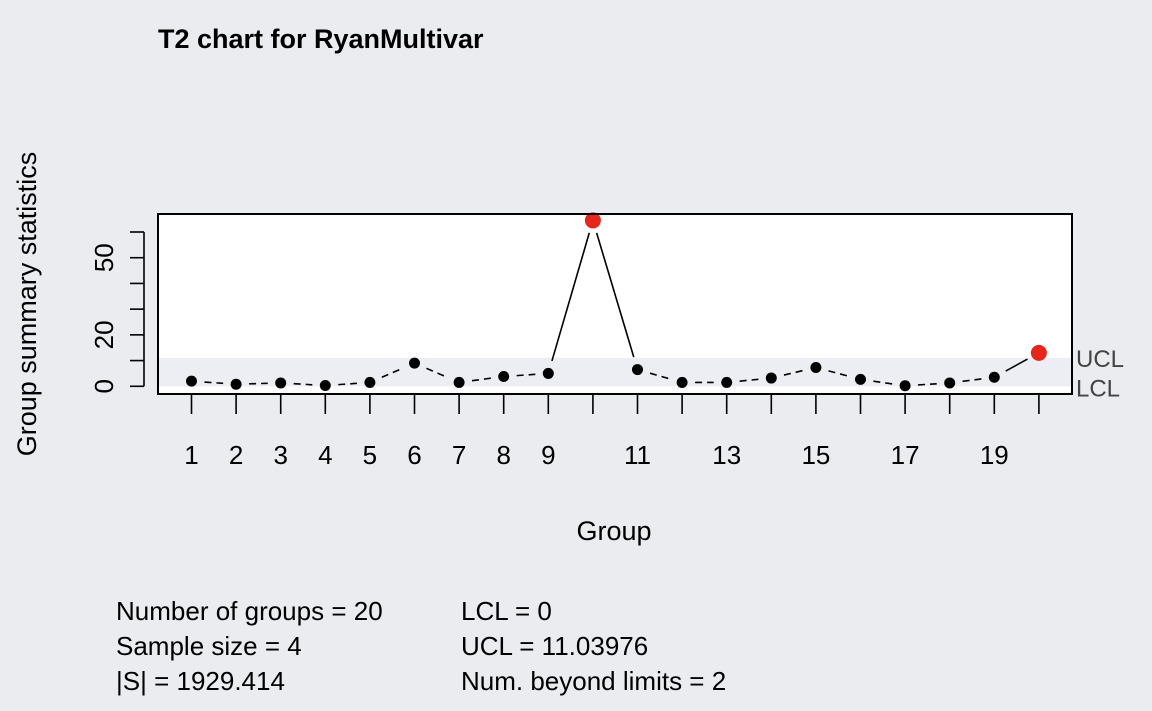 This screenshot has width=1152, height=711. What do you see at coordinates (506, 611) in the screenshot?
I see `stat-lcl: LCL = 0` at bounding box center [506, 611].